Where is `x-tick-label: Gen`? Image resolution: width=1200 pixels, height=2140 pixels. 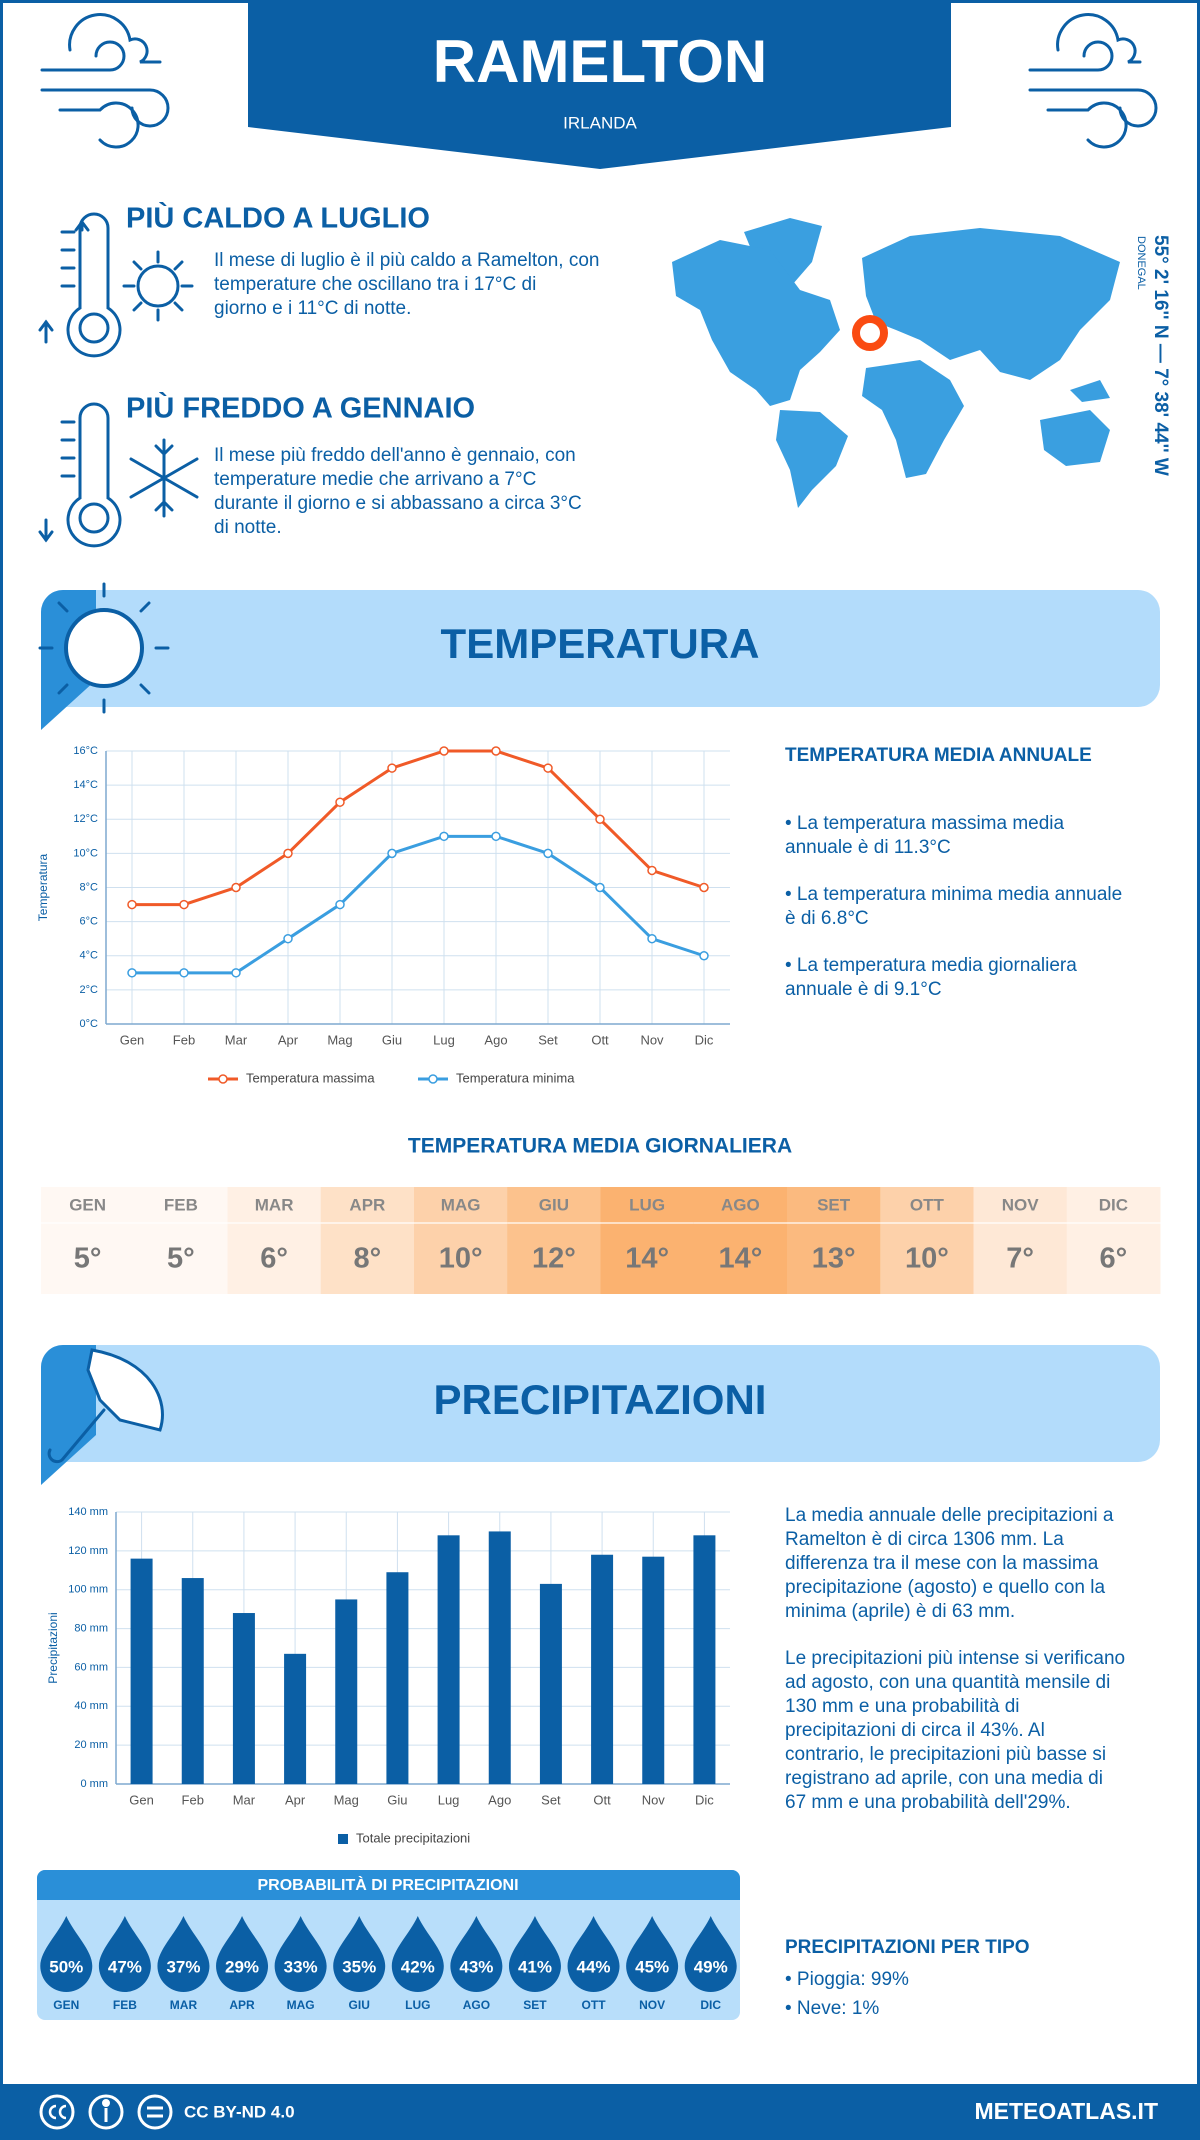
x-tick-label: Gen is located at coordinates (141, 1799).